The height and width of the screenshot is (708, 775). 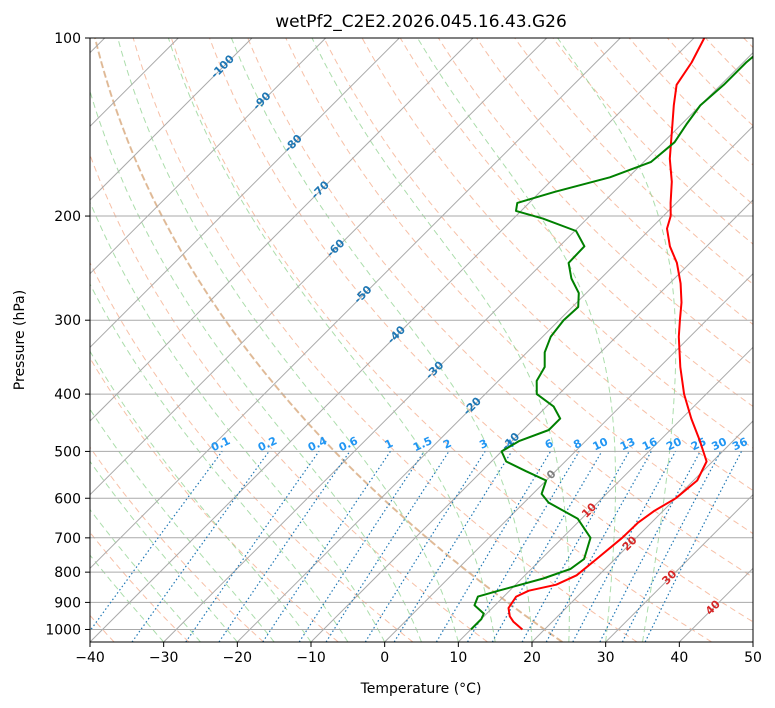 What do you see at coordinates (67, 321) in the screenshot?
I see `y-tick-label: 300` at bounding box center [67, 321].